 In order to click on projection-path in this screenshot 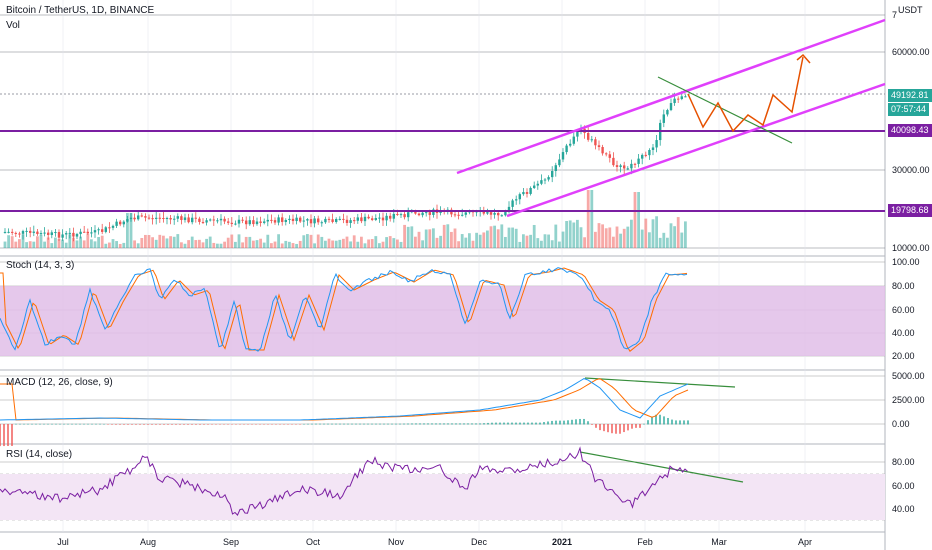, I will do `click(745, 94)`.